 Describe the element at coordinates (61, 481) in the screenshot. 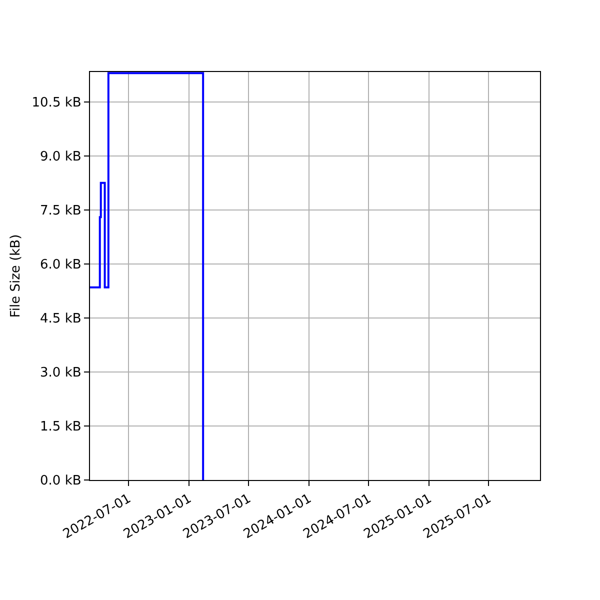

I see `y-tick-label: 0.0 kB` at that location.